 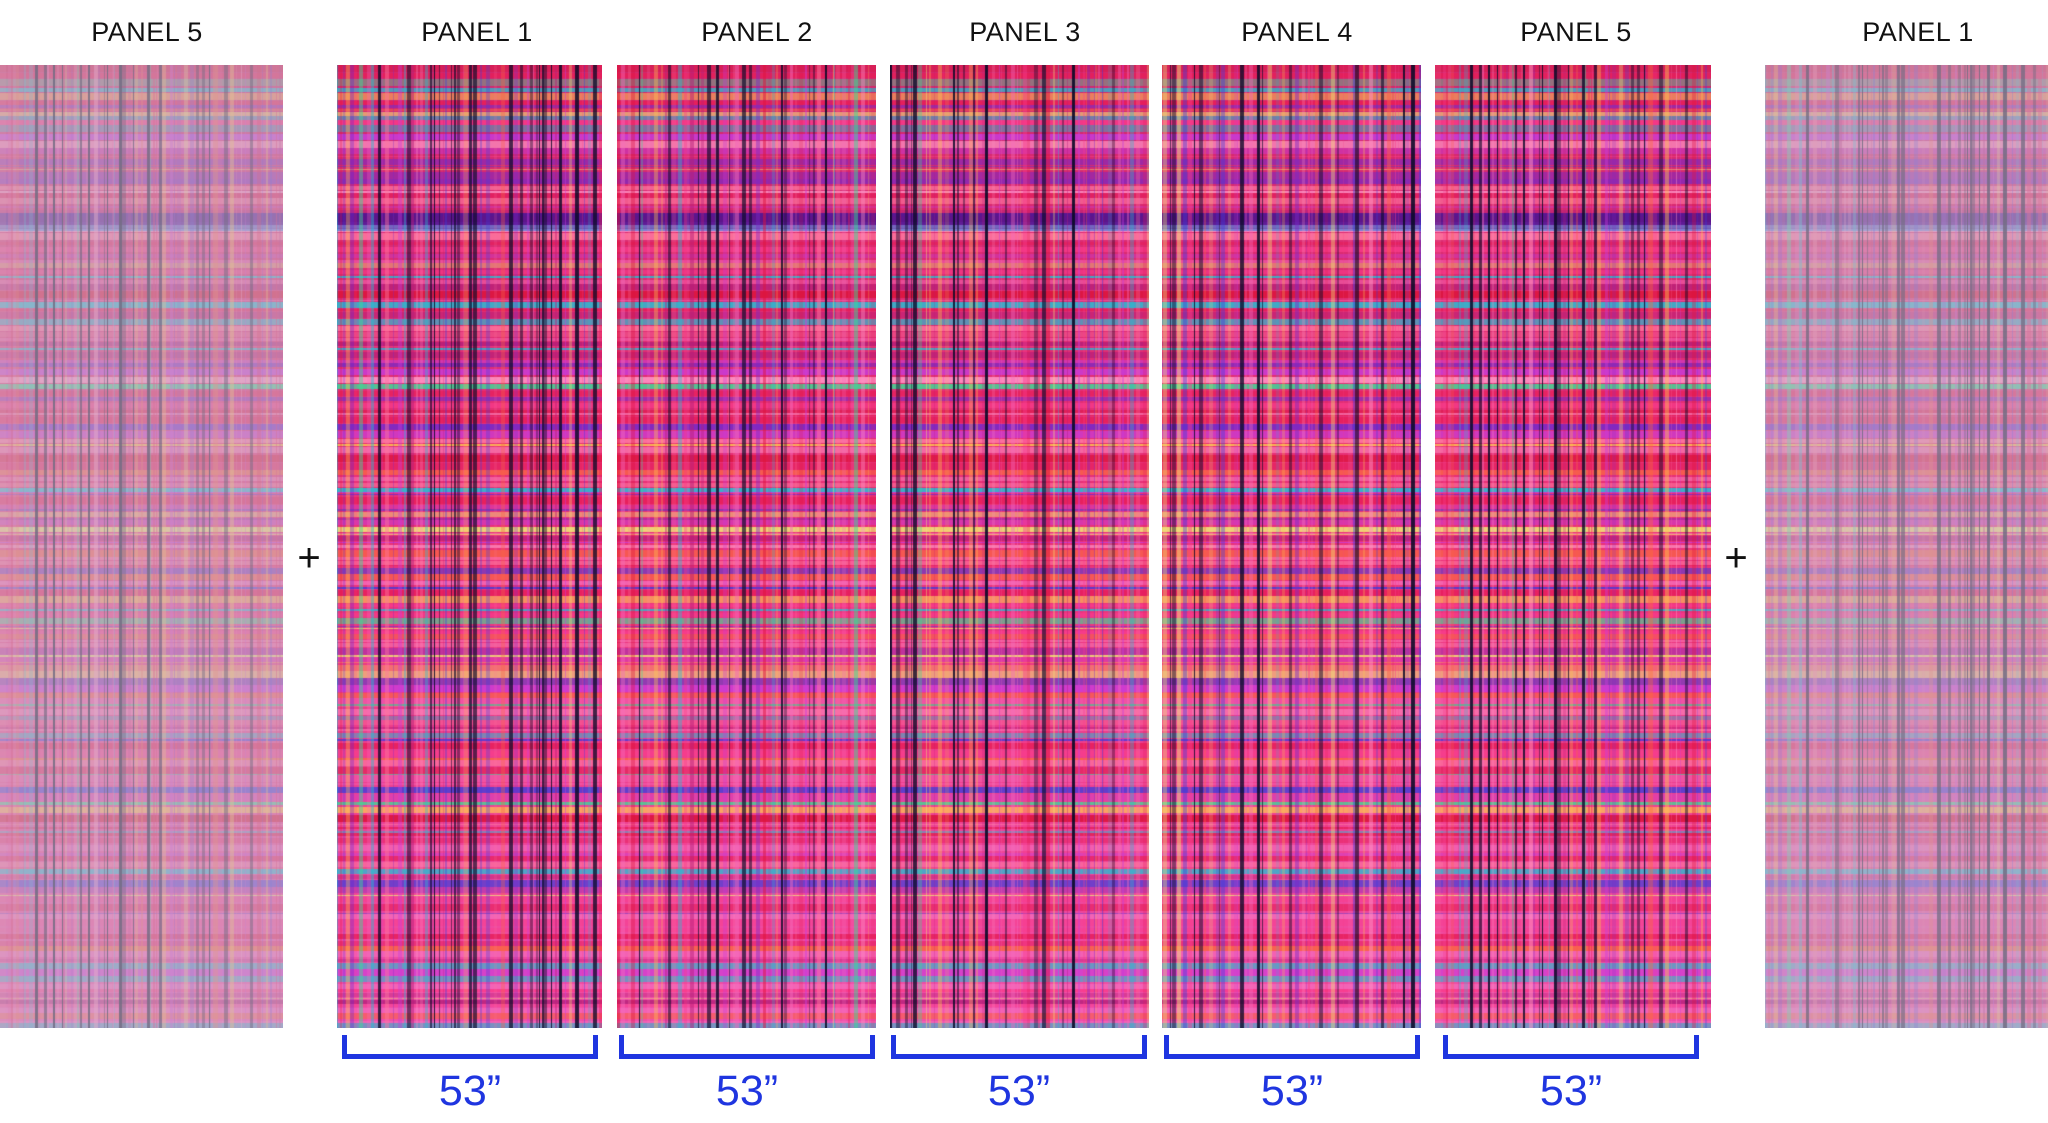 What do you see at coordinates (747, 1091) in the screenshot?
I see `width-label-panel-2: 53”` at bounding box center [747, 1091].